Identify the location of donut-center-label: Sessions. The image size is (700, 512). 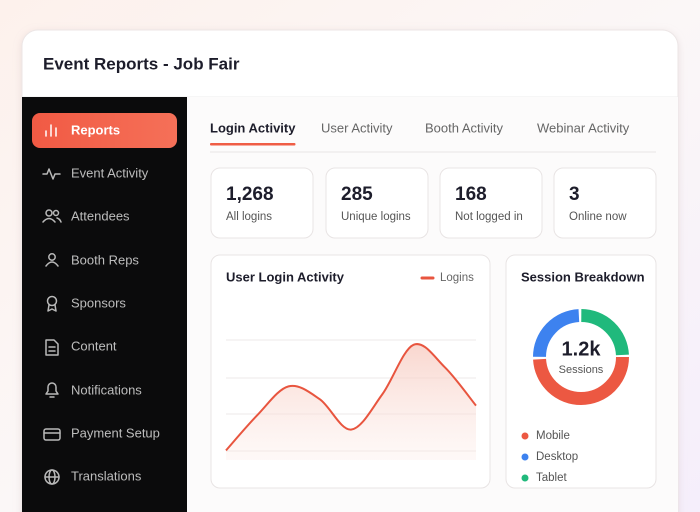
(581, 370).